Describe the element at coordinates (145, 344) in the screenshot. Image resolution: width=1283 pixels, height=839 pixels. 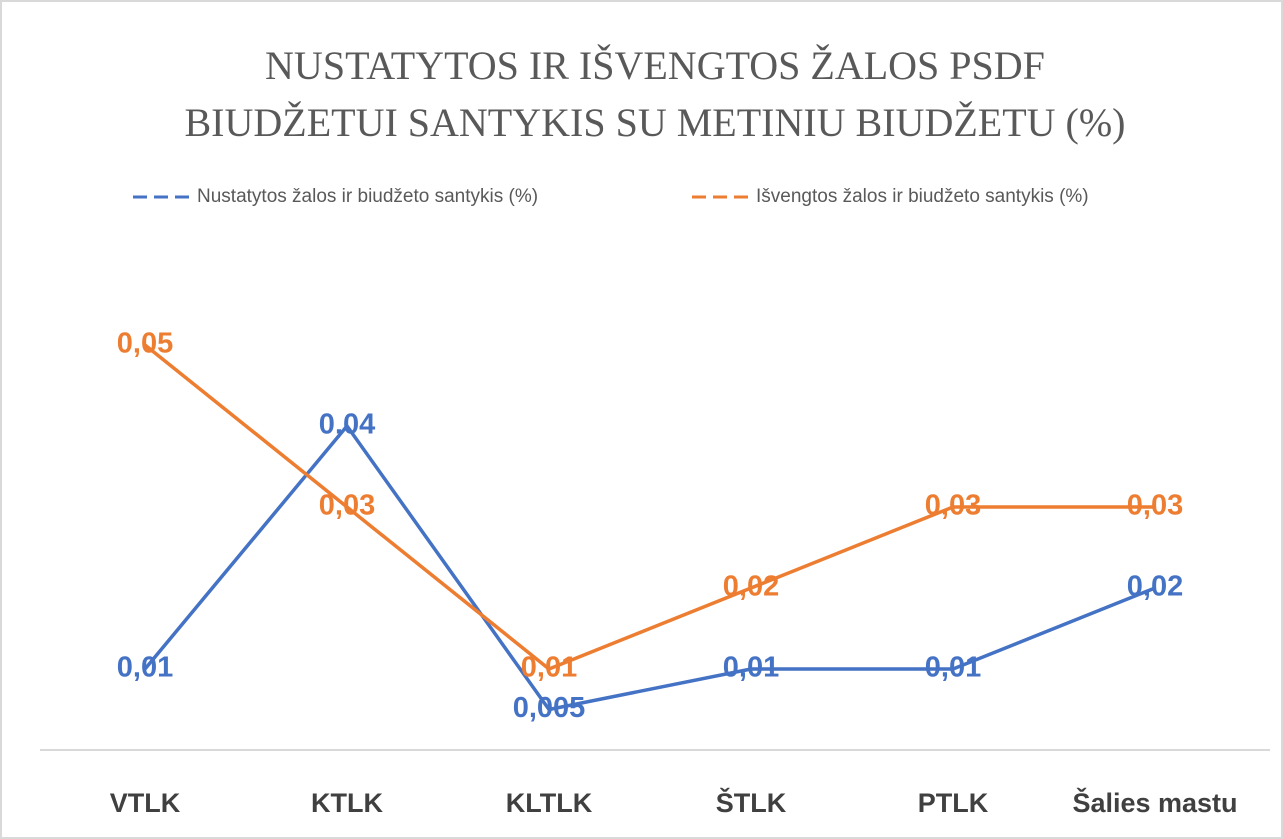
I see `data-label: 0,05` at that location.